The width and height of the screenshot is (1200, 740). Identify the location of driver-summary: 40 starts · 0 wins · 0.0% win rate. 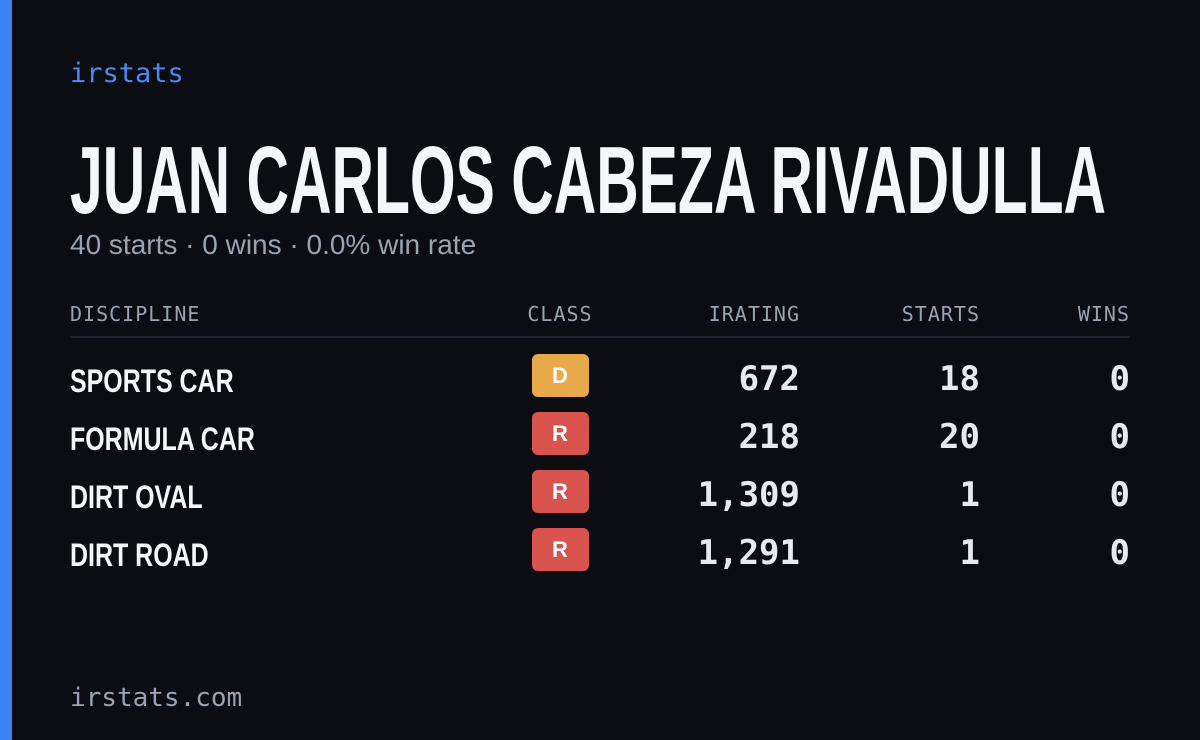
(273, 244).